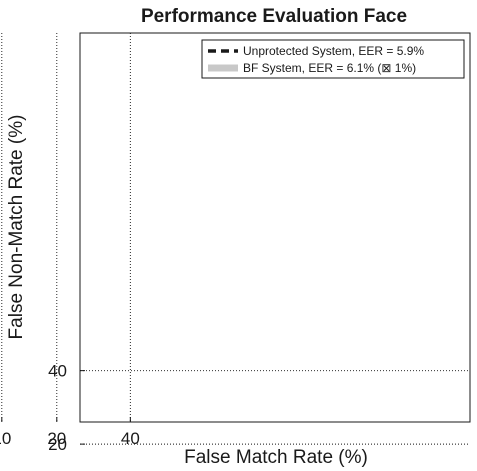 This screenshot has height=471, width=477. I want to click on x-tick-label: 40, so click(130, 438).